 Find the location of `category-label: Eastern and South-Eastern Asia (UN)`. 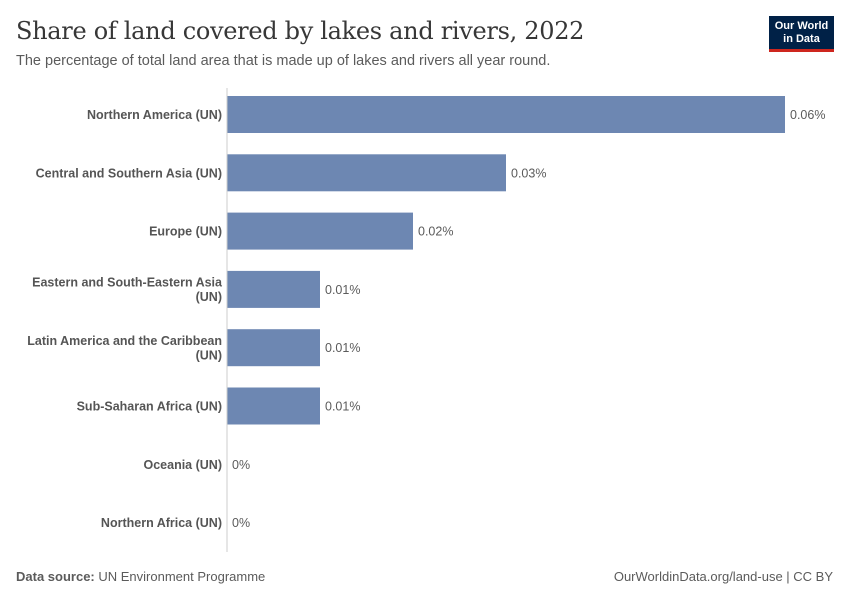

category-label: Eastern and South-Eastern Asia (UN) is located at coordinates (127, 290).